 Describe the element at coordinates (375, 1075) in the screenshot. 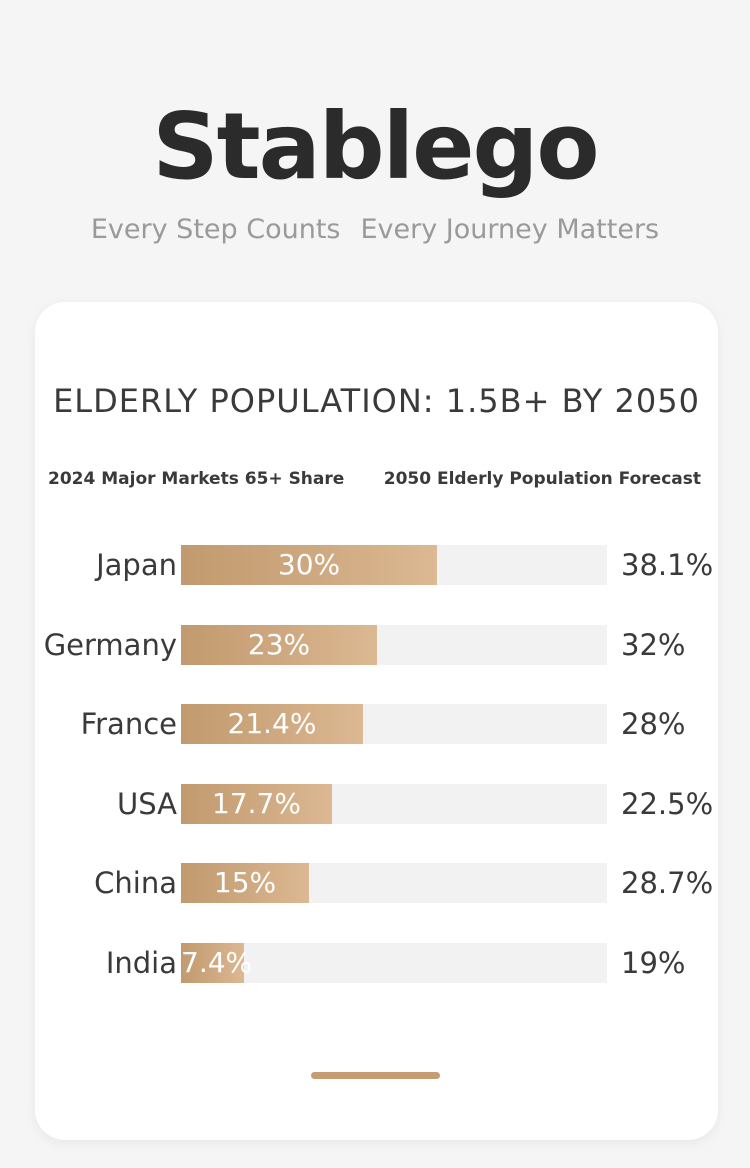

I see `page-indicator` at that location.